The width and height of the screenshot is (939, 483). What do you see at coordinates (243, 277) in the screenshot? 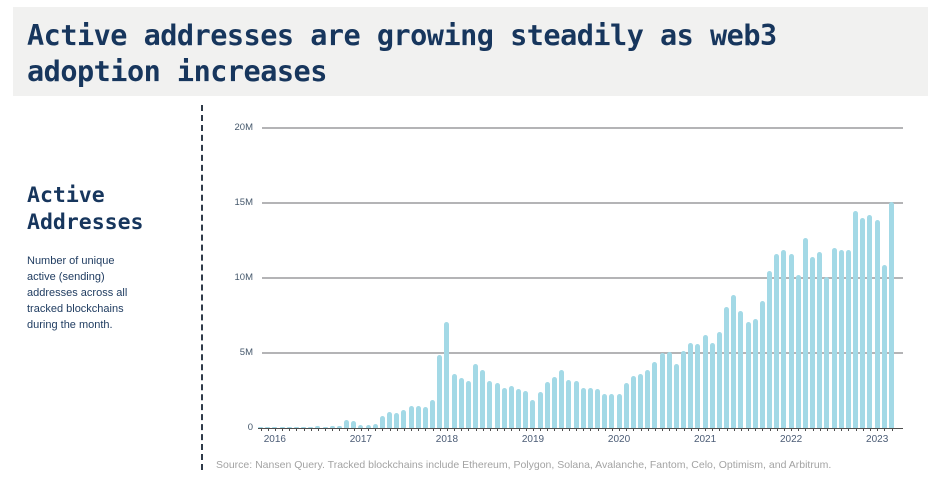
I see `y-tick-label: 10M` at bounding box center [243, 277].